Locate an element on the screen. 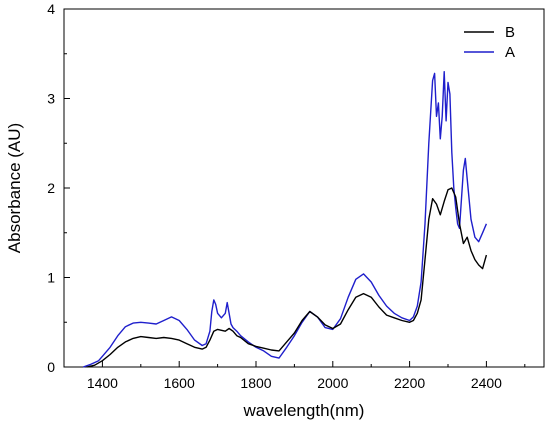 This screenshot has height=424, width=550. x-tick-label: 1800 is located at coordinates (255, 383).